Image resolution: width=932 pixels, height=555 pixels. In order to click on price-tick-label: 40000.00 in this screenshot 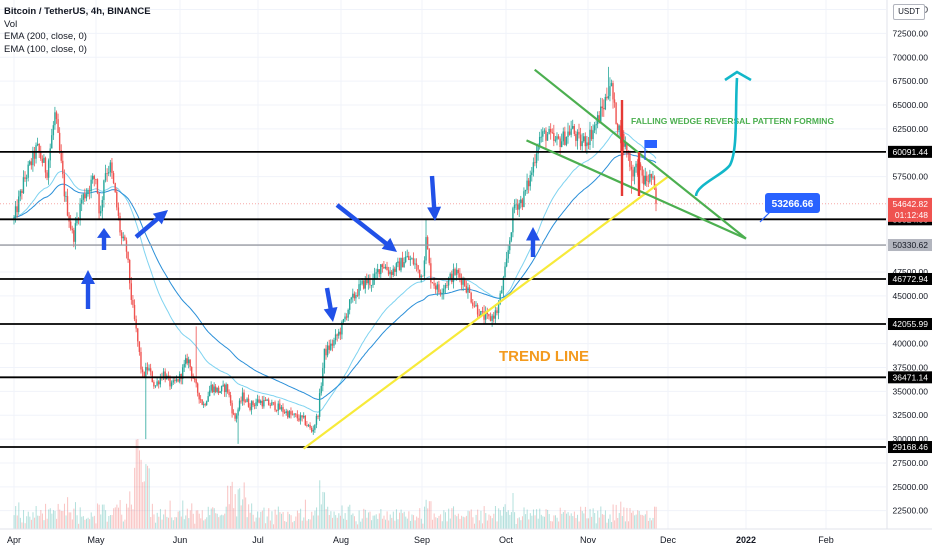, I will do `click(911, 344)`.